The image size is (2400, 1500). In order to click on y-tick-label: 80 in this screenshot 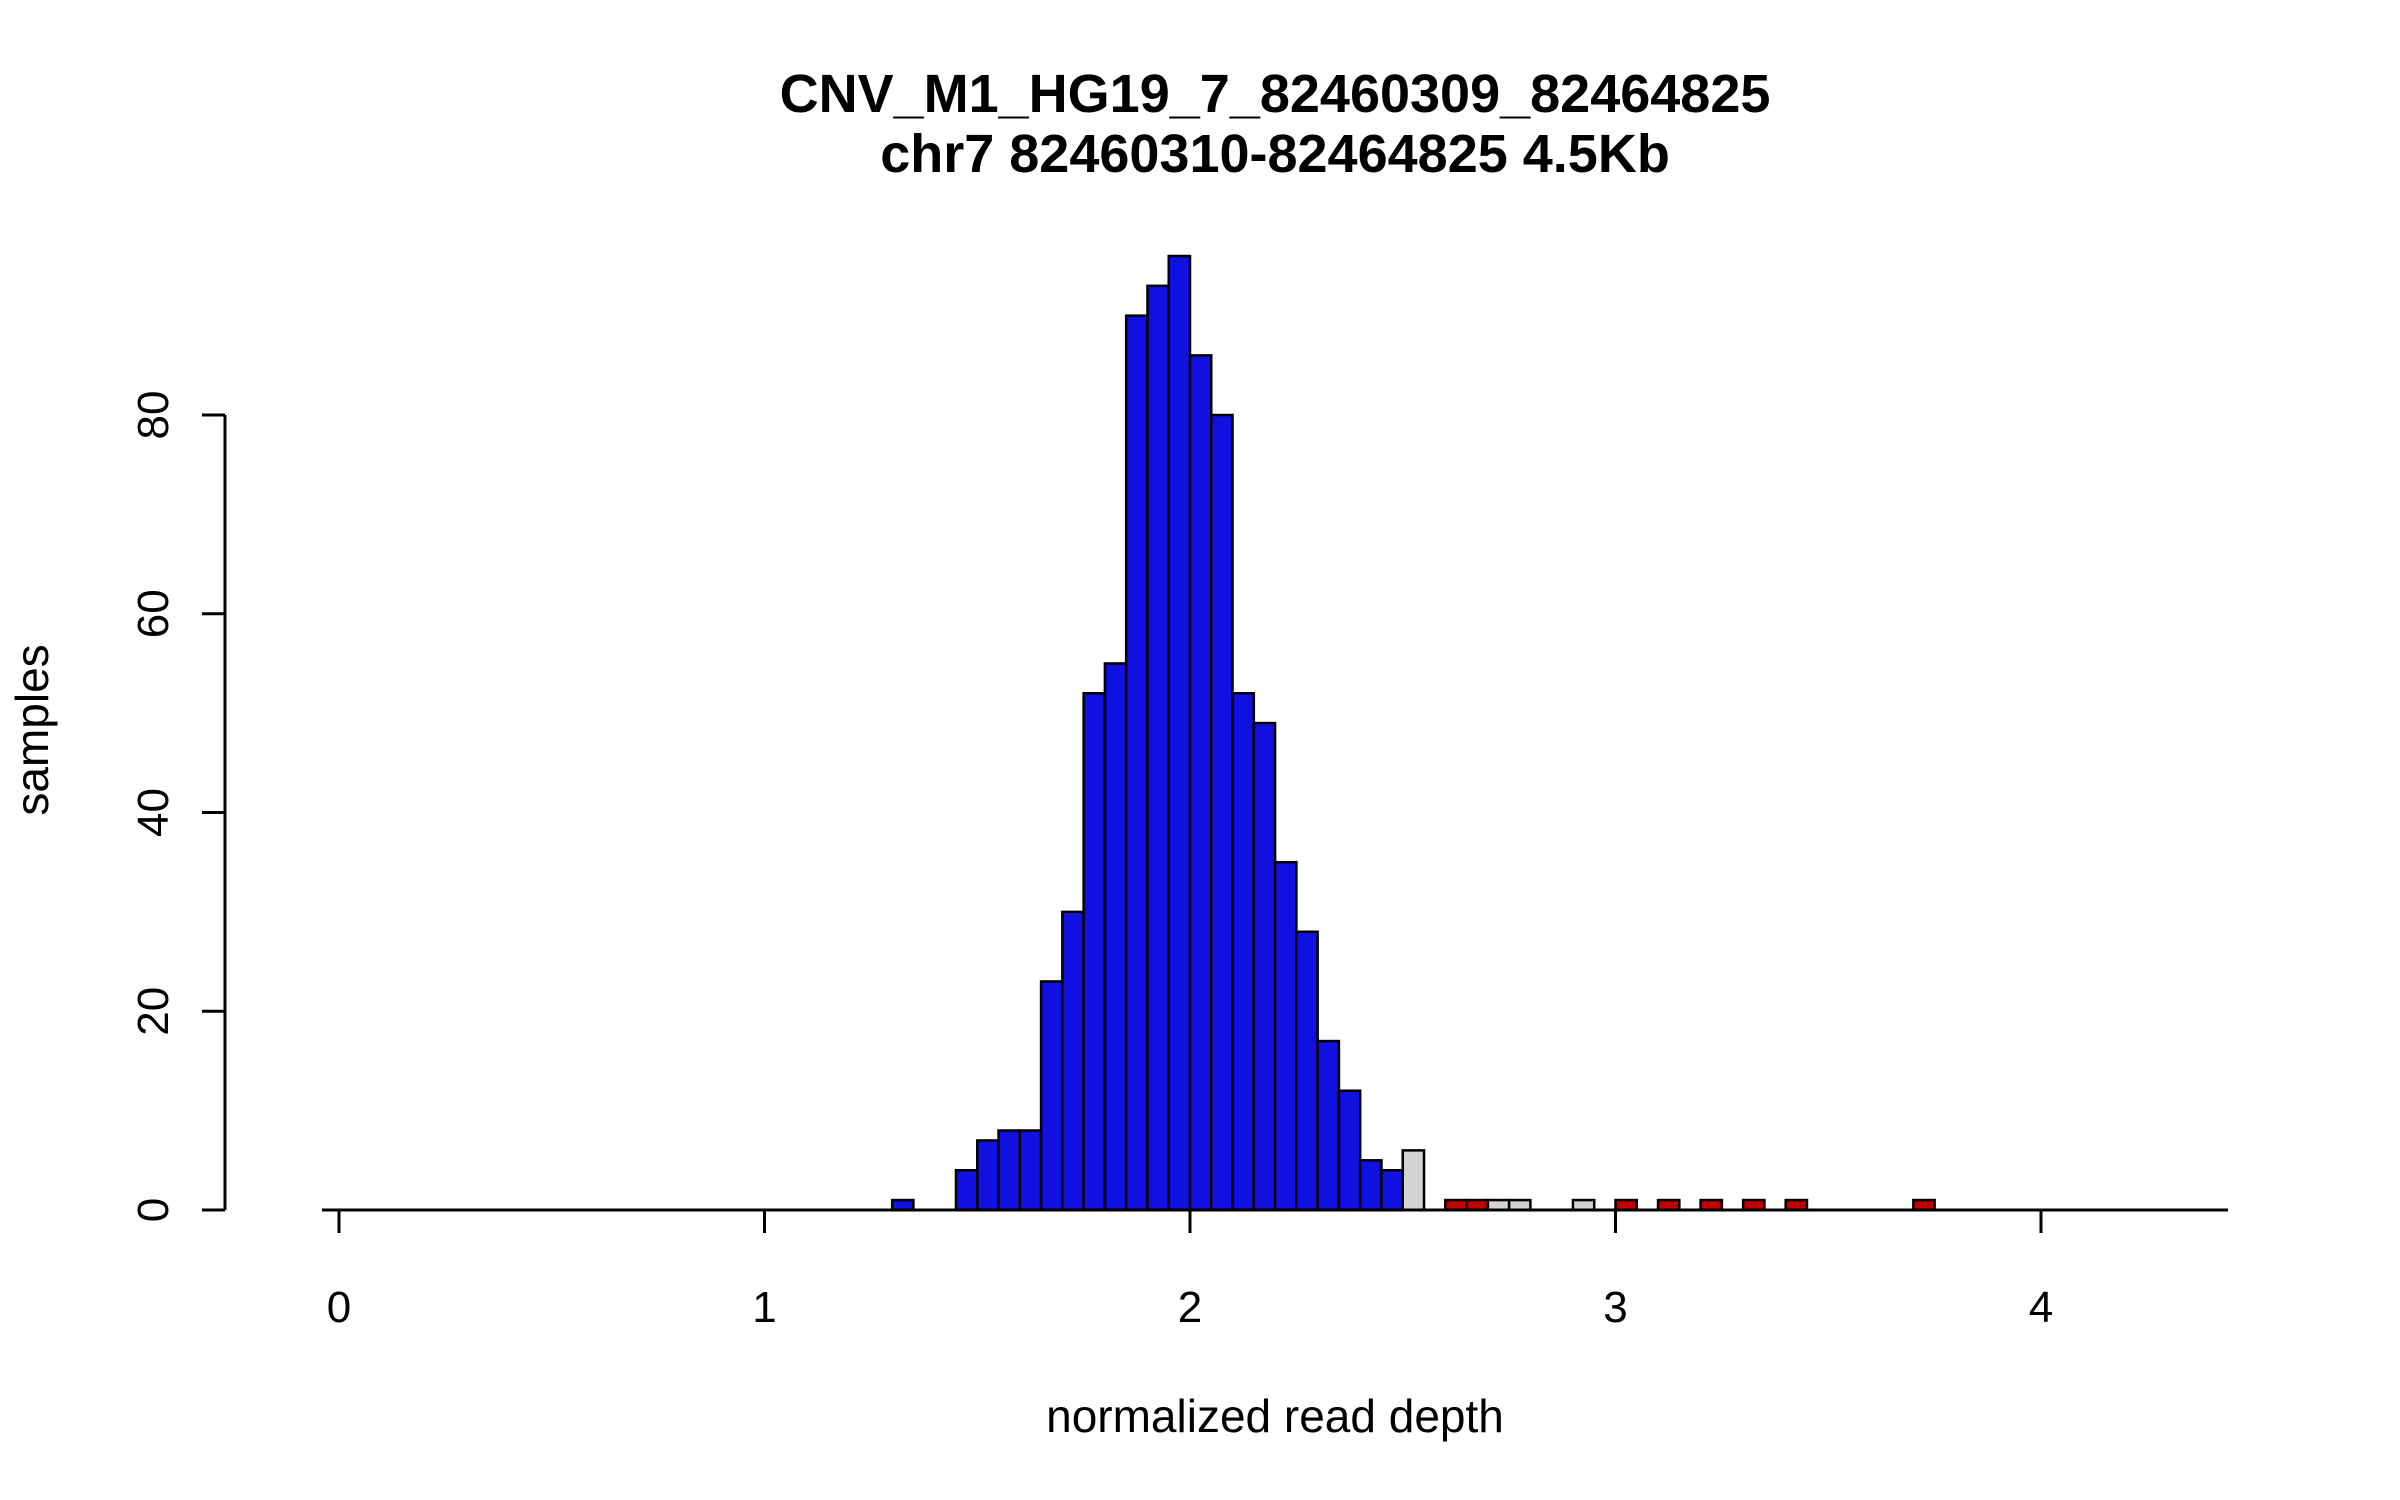, I will do `click(153, 415)`.